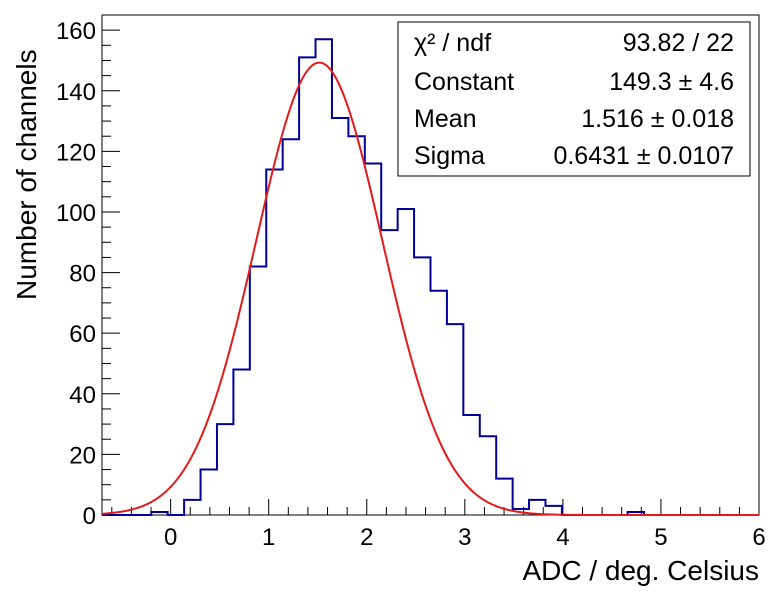  Describe the element at coordinates (76, 213) in the screenshot. I see `y-tick-label: 100` at that location.